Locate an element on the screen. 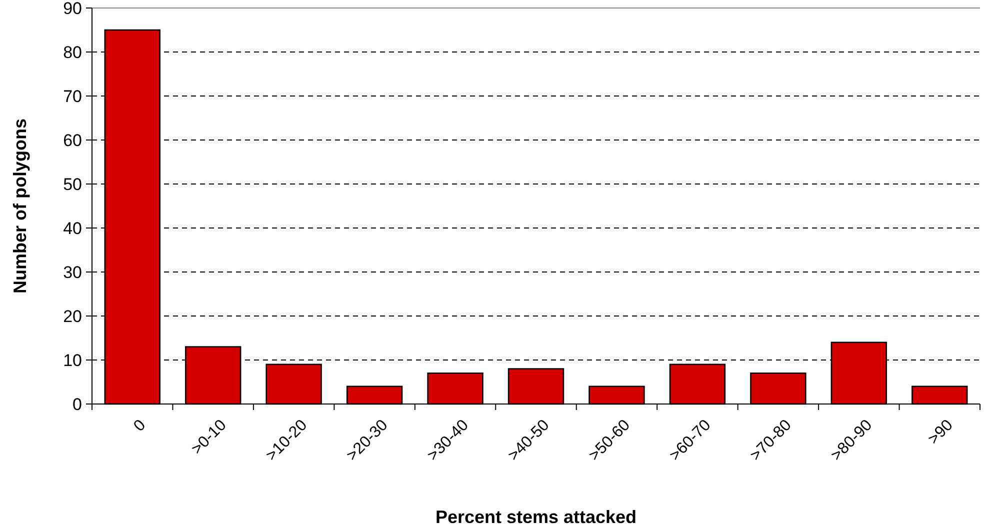 The width and height of the screenshot is (986, 529). y-tick-label: 0 is located at coordinates (77, 404).